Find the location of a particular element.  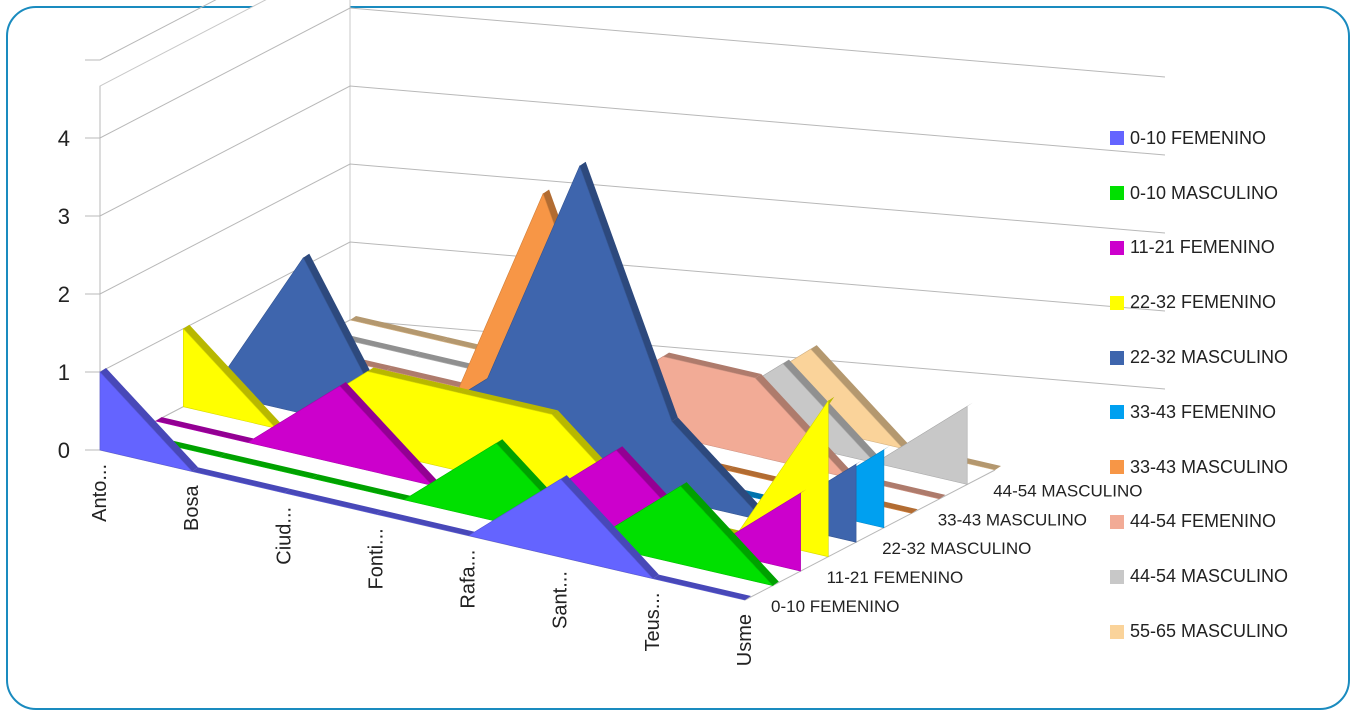

depth-axis-label: 44-54 MASCULINO is located at coordinates (1067, 490).